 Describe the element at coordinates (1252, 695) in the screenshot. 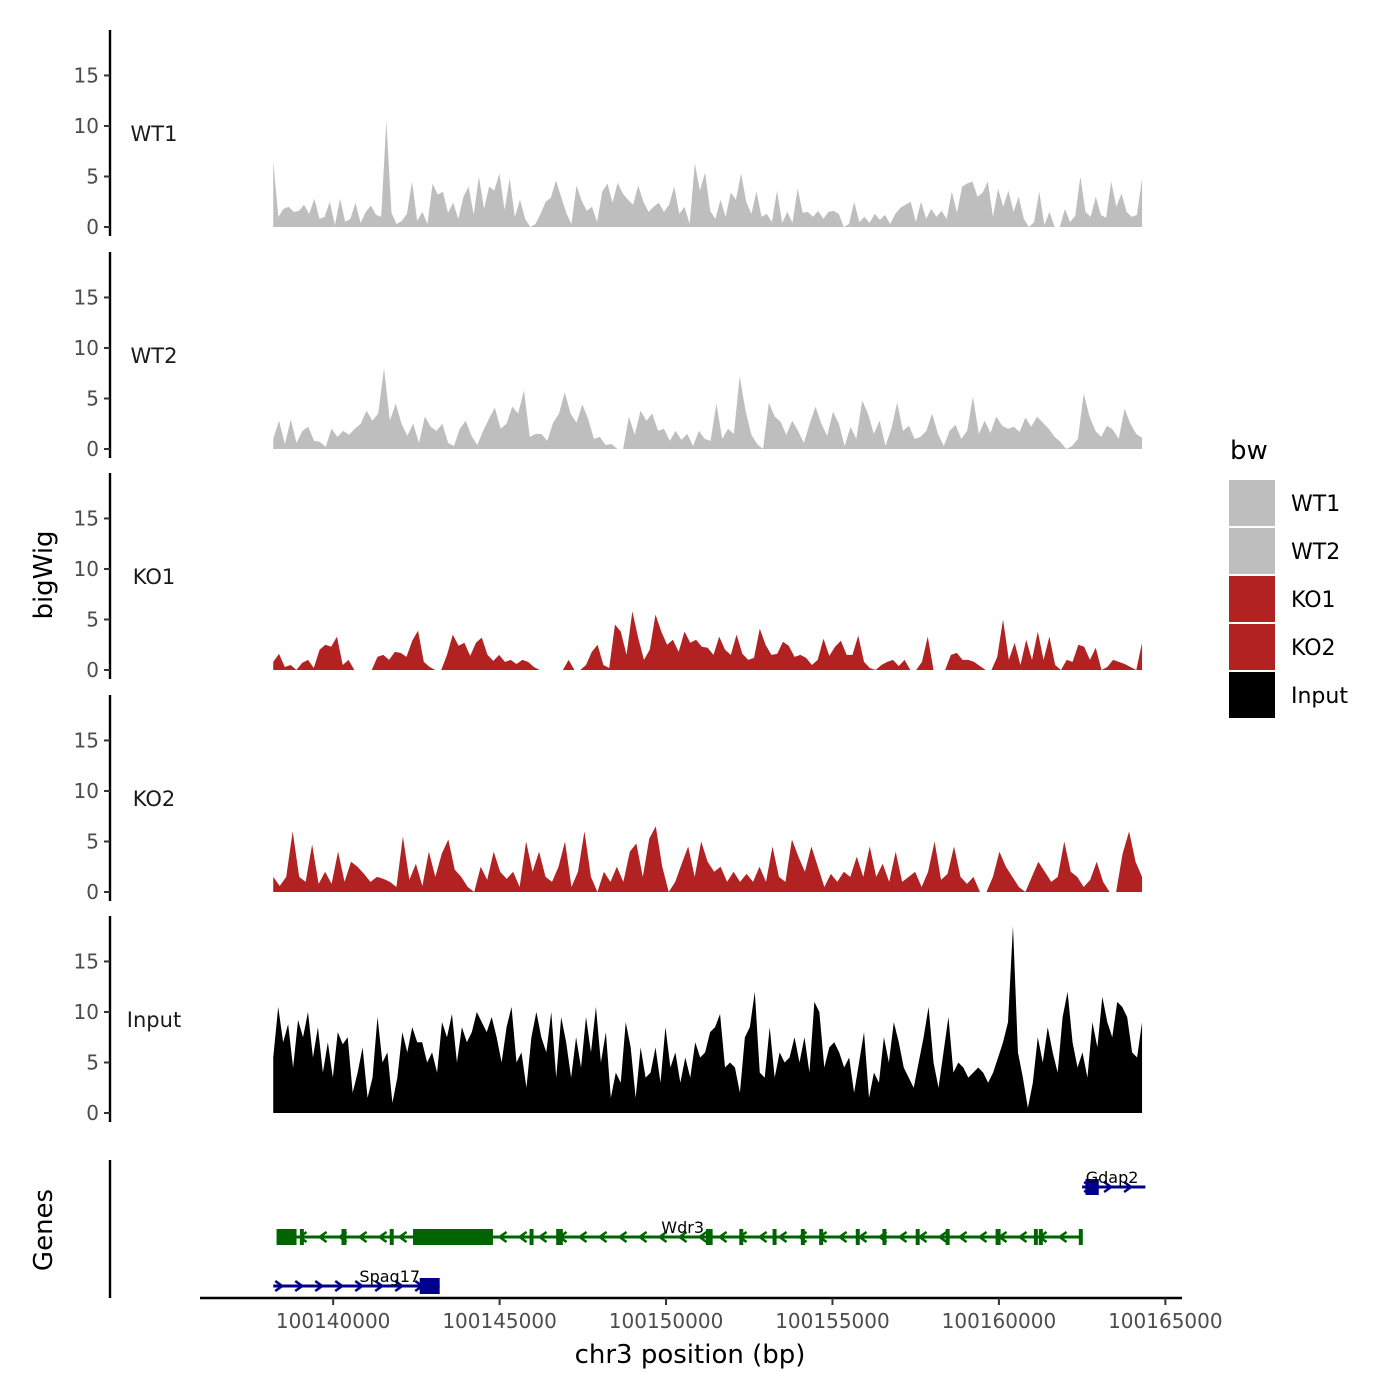

I see `legend-key-input` at that location.